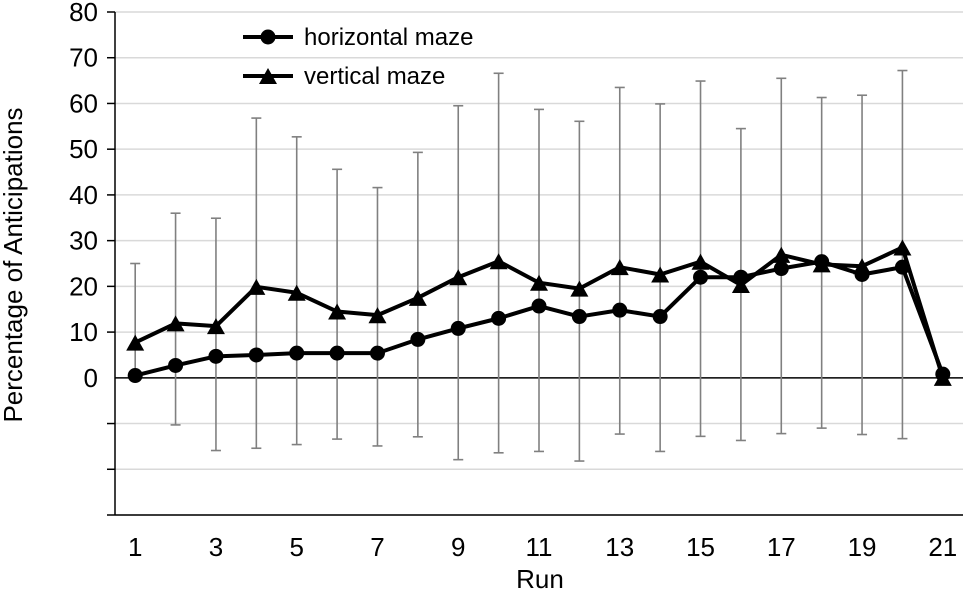 The height and width of the screenshot is (592, 966). I want to click on x-tick-label: 11, so click(539, 547).